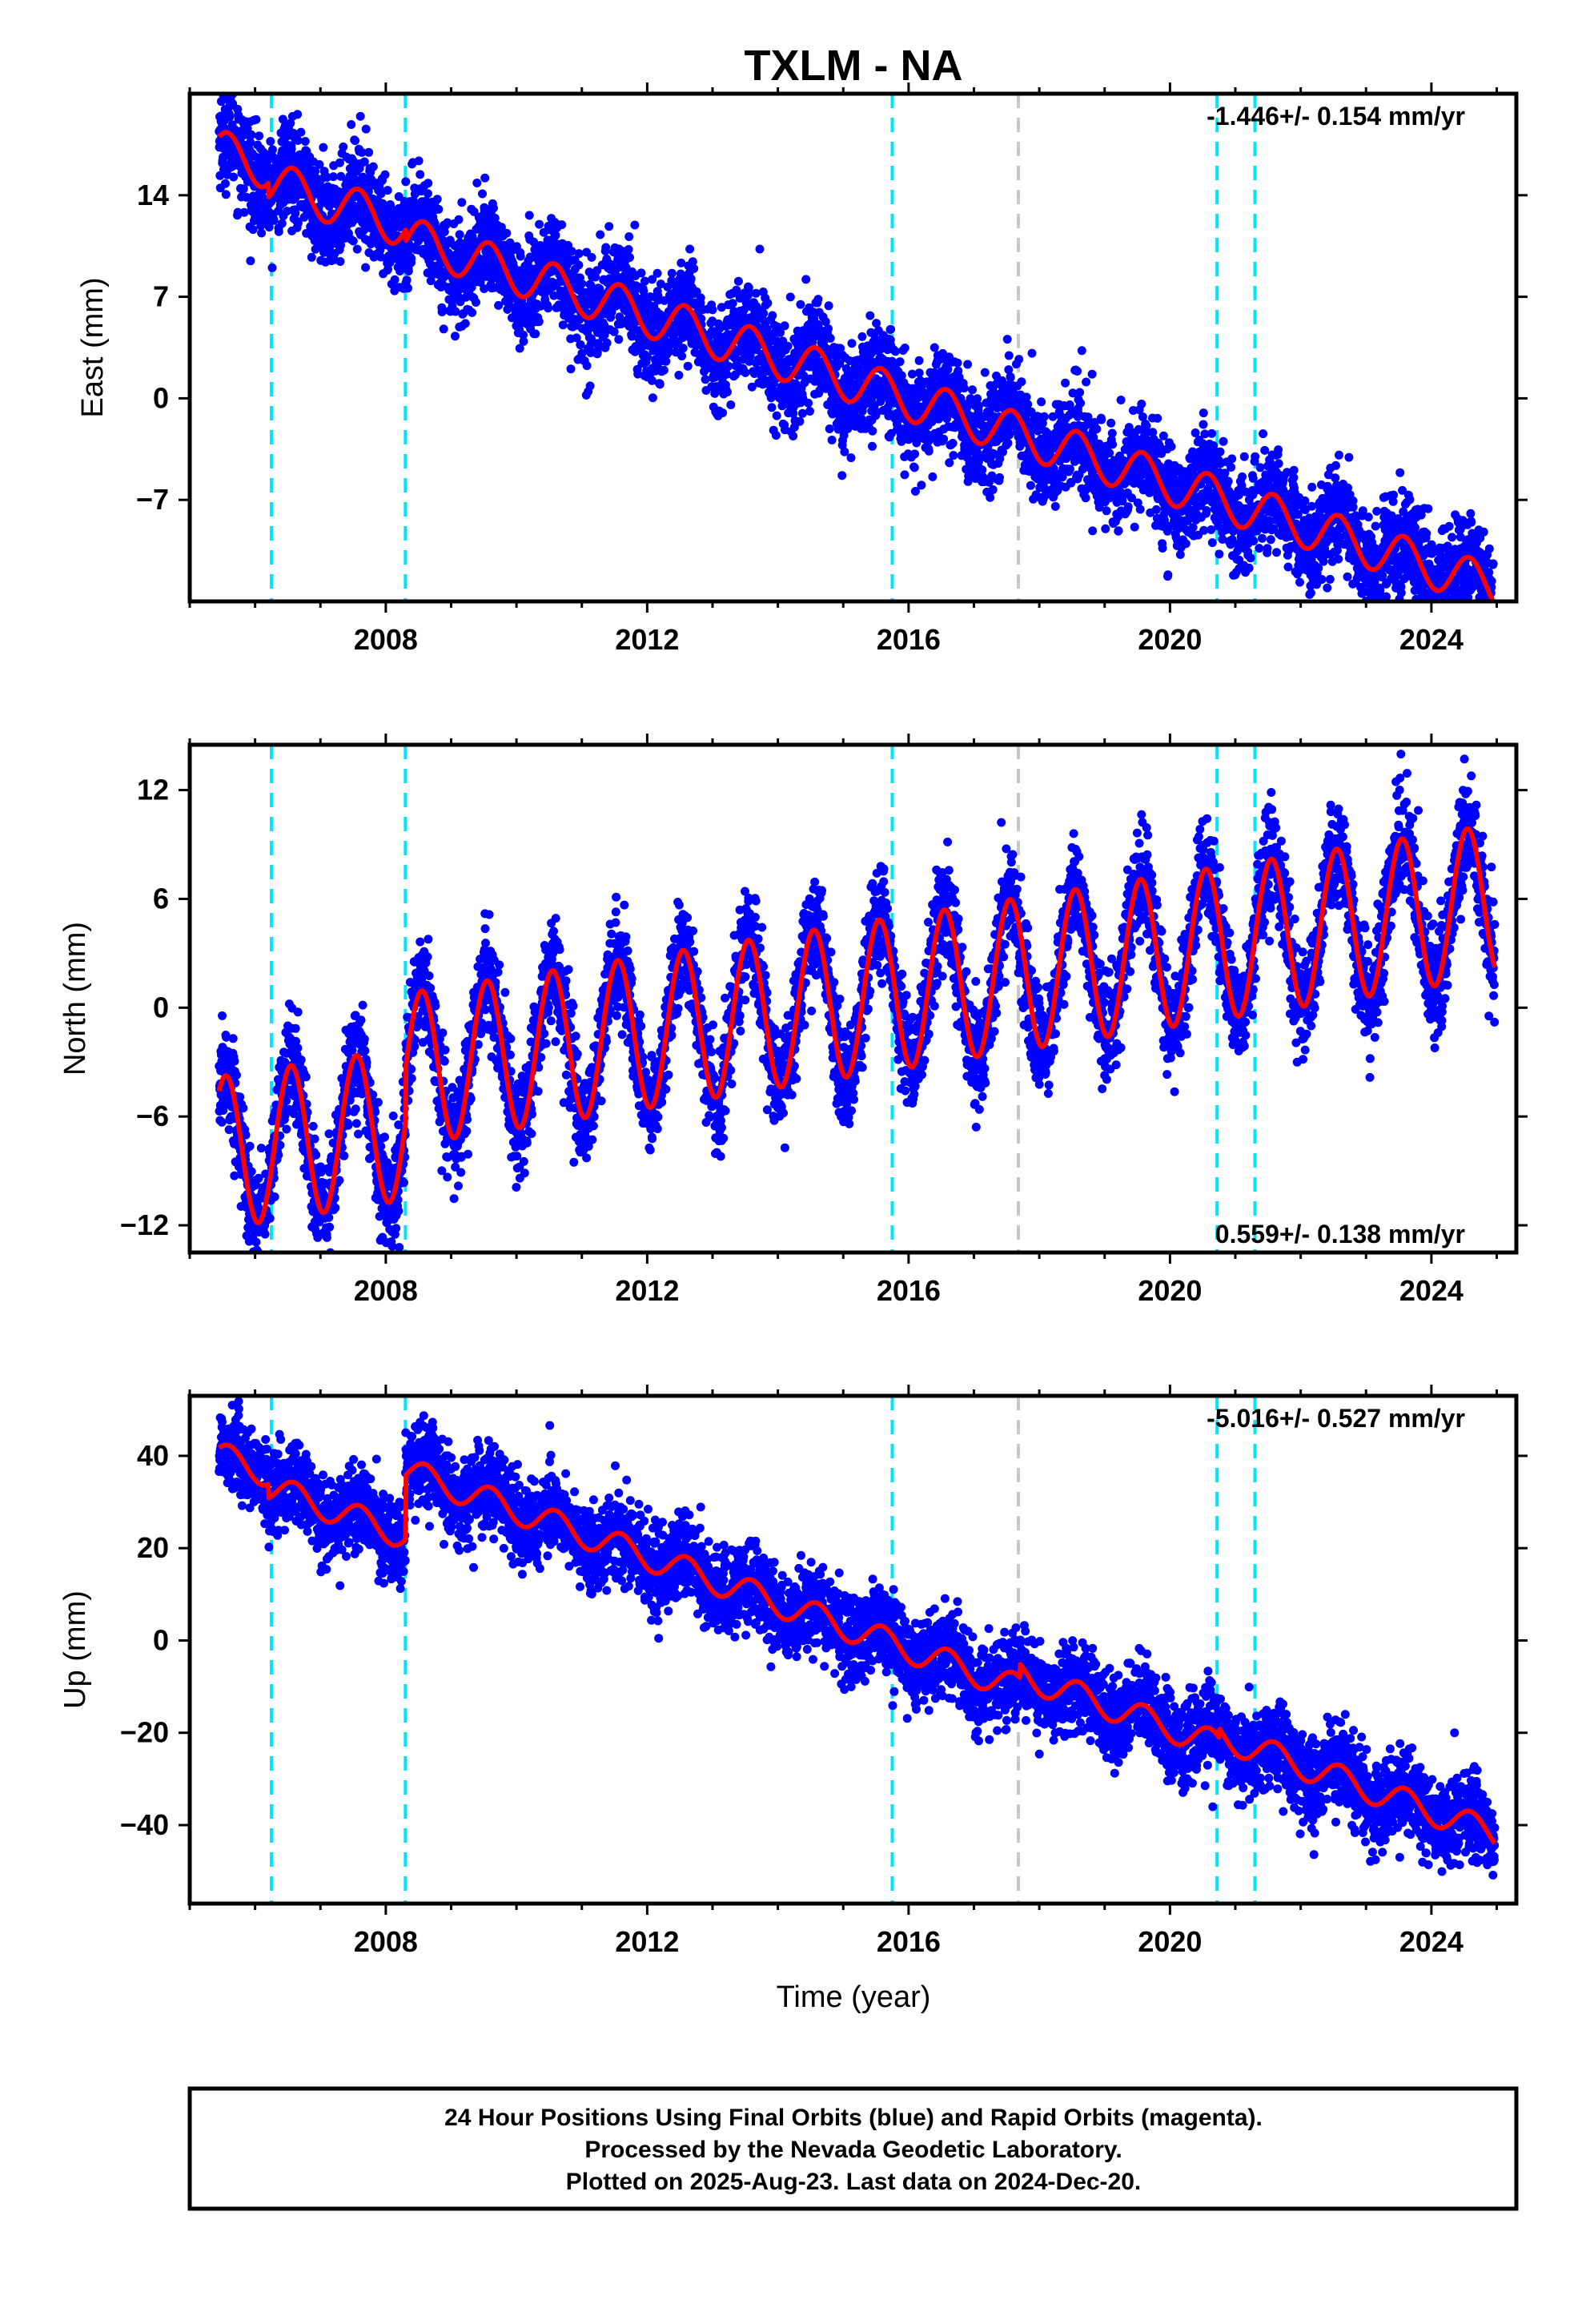 The image size is (1582, 2324). Describe the element at coordinates (93, 347) in the screenshot. I see `east-y-axis-label: East (mm)` at that location.